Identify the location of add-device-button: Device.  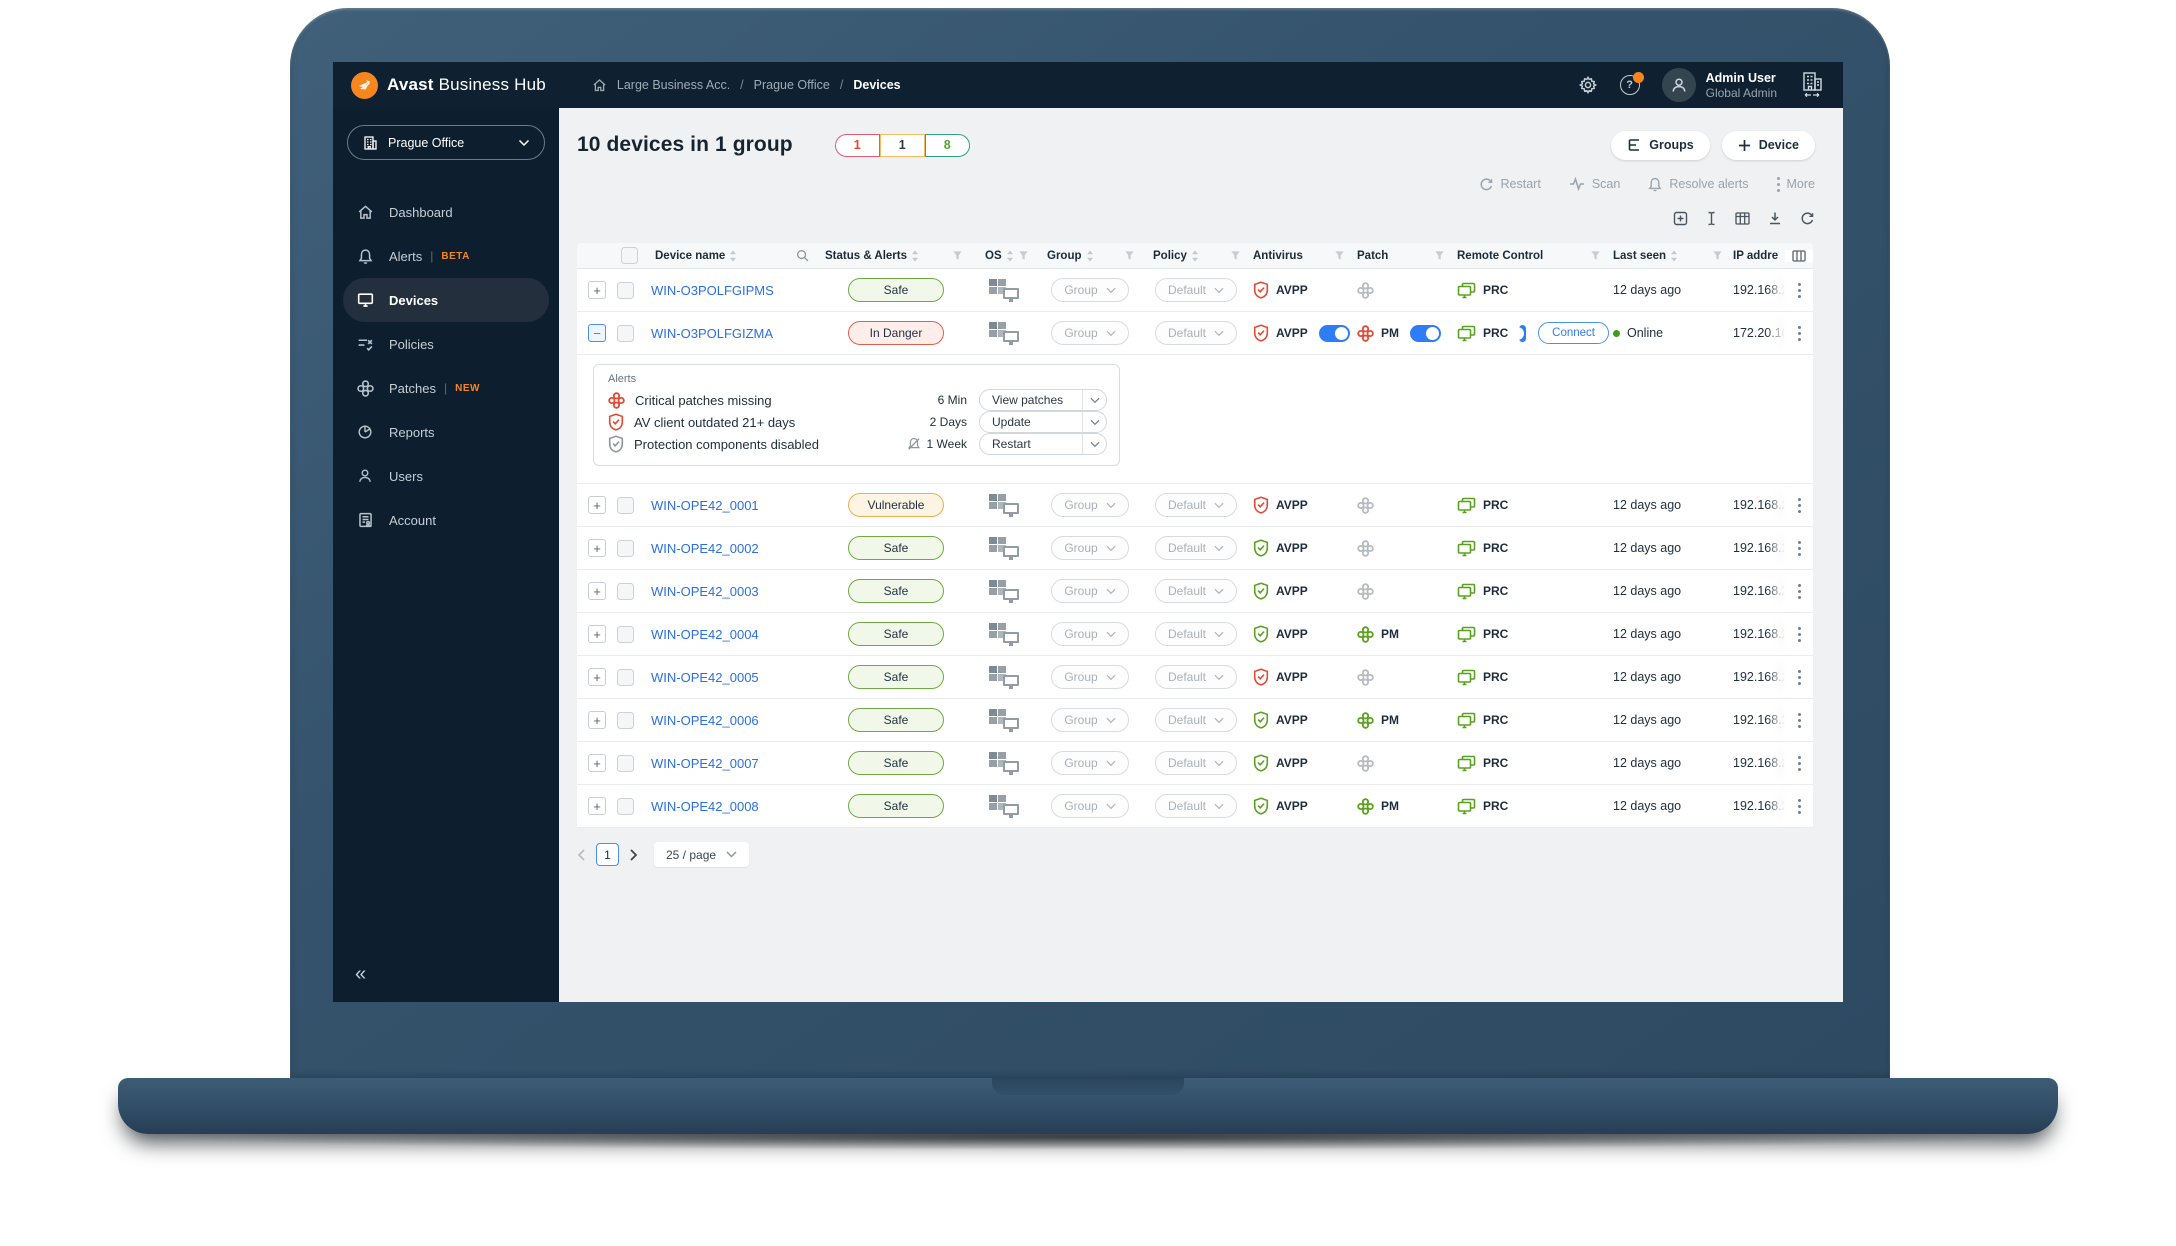
(1768, 145).